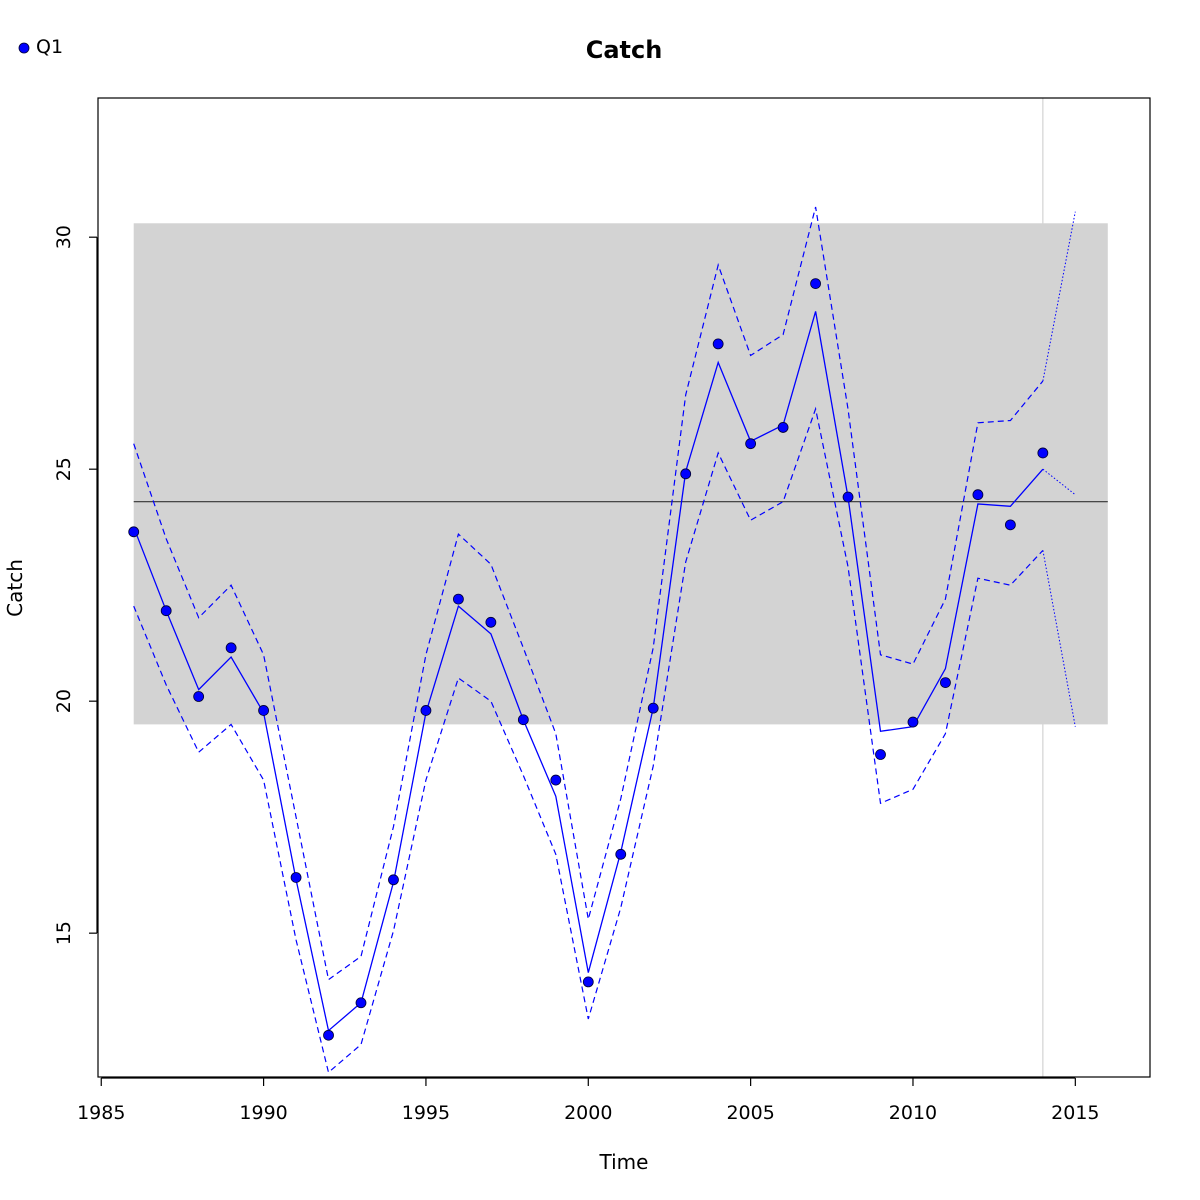  What do you see at coordinates (624, 50) in the screenshot?
I see `chart-title: Catch` at bounding box center [624, 50].